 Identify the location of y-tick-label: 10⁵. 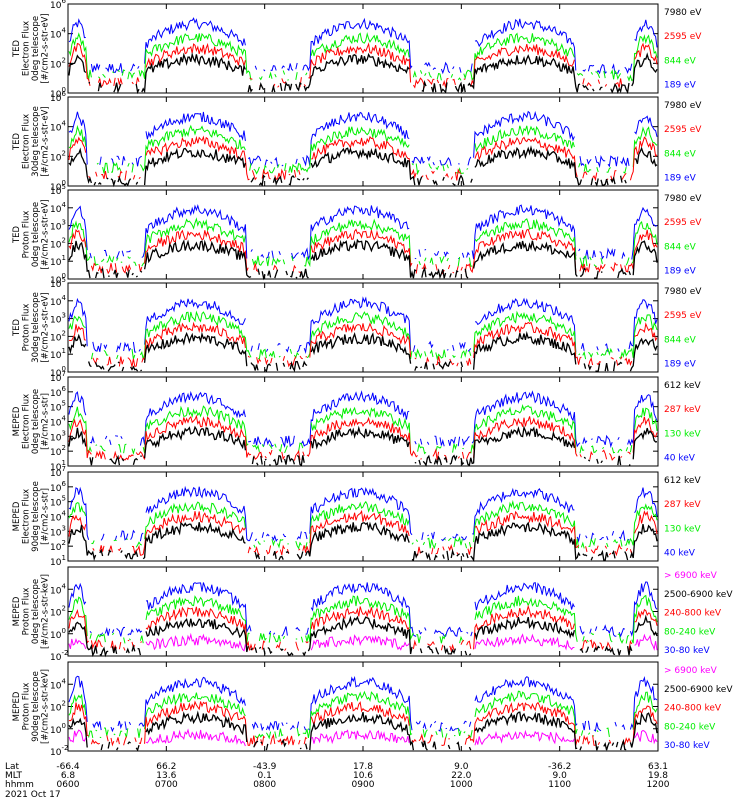
(58, 502).